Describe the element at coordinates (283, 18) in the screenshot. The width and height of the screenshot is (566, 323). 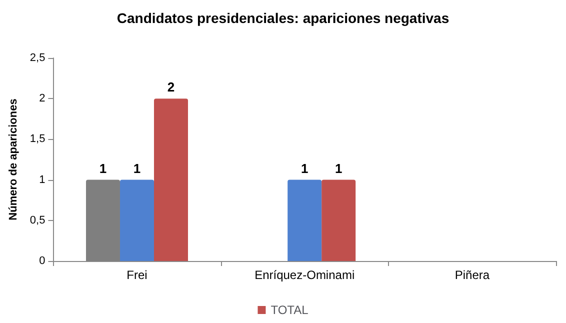
I see `chart-title: Candidatos presidenciales: apariciones negativas` at that location.